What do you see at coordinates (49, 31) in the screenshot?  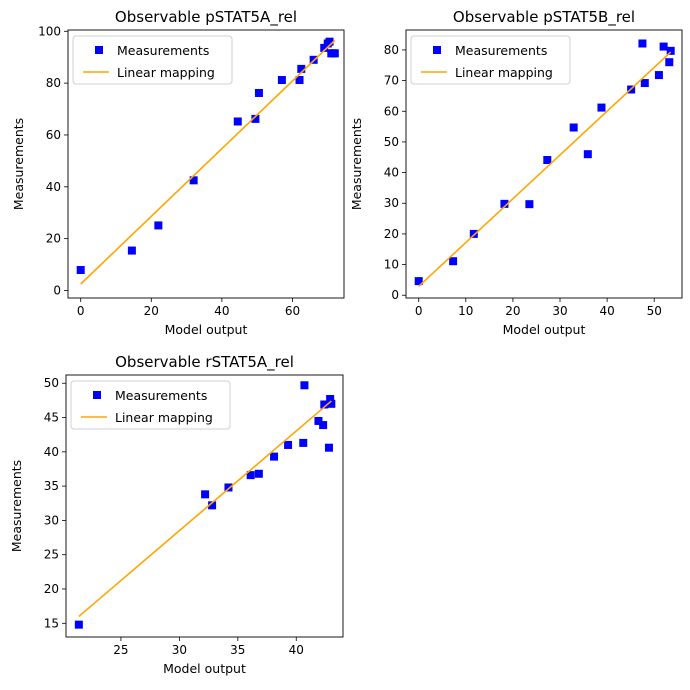 I see `y-tick-label: 100` at bounding box center [49, 31].